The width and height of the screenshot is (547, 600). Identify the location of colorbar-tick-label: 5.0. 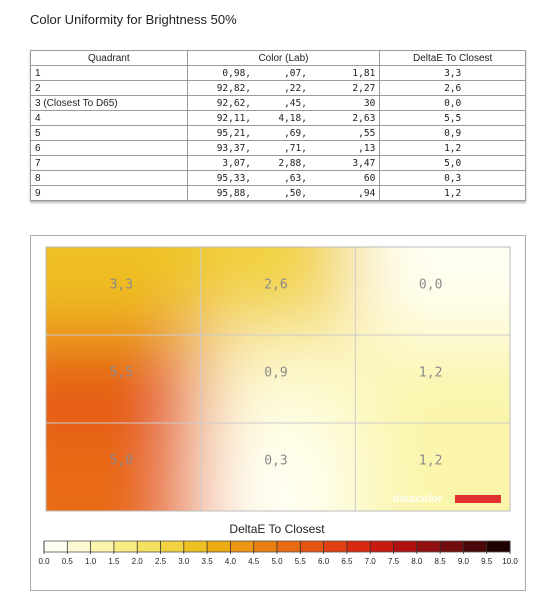
(277, 561).